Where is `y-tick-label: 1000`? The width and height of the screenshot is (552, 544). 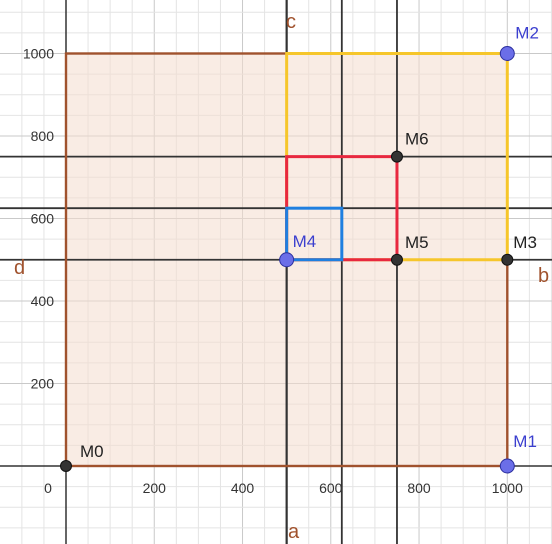 y-tick-label: 1000 is located at coordinates (38, 54).